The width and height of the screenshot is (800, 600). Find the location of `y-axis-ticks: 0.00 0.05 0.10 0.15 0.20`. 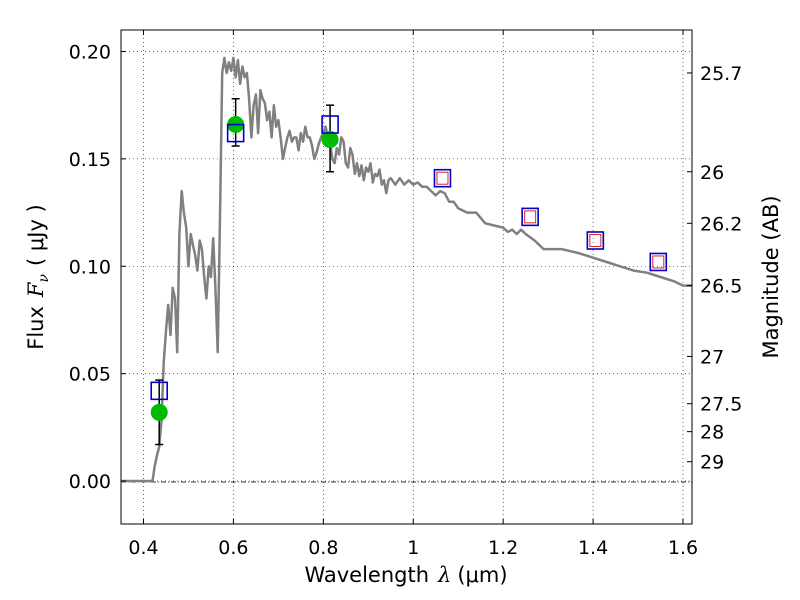

y-axis-ticks: 0.00 0.05 0.10 0.15 0.20 is located at coordinates (97, 267).